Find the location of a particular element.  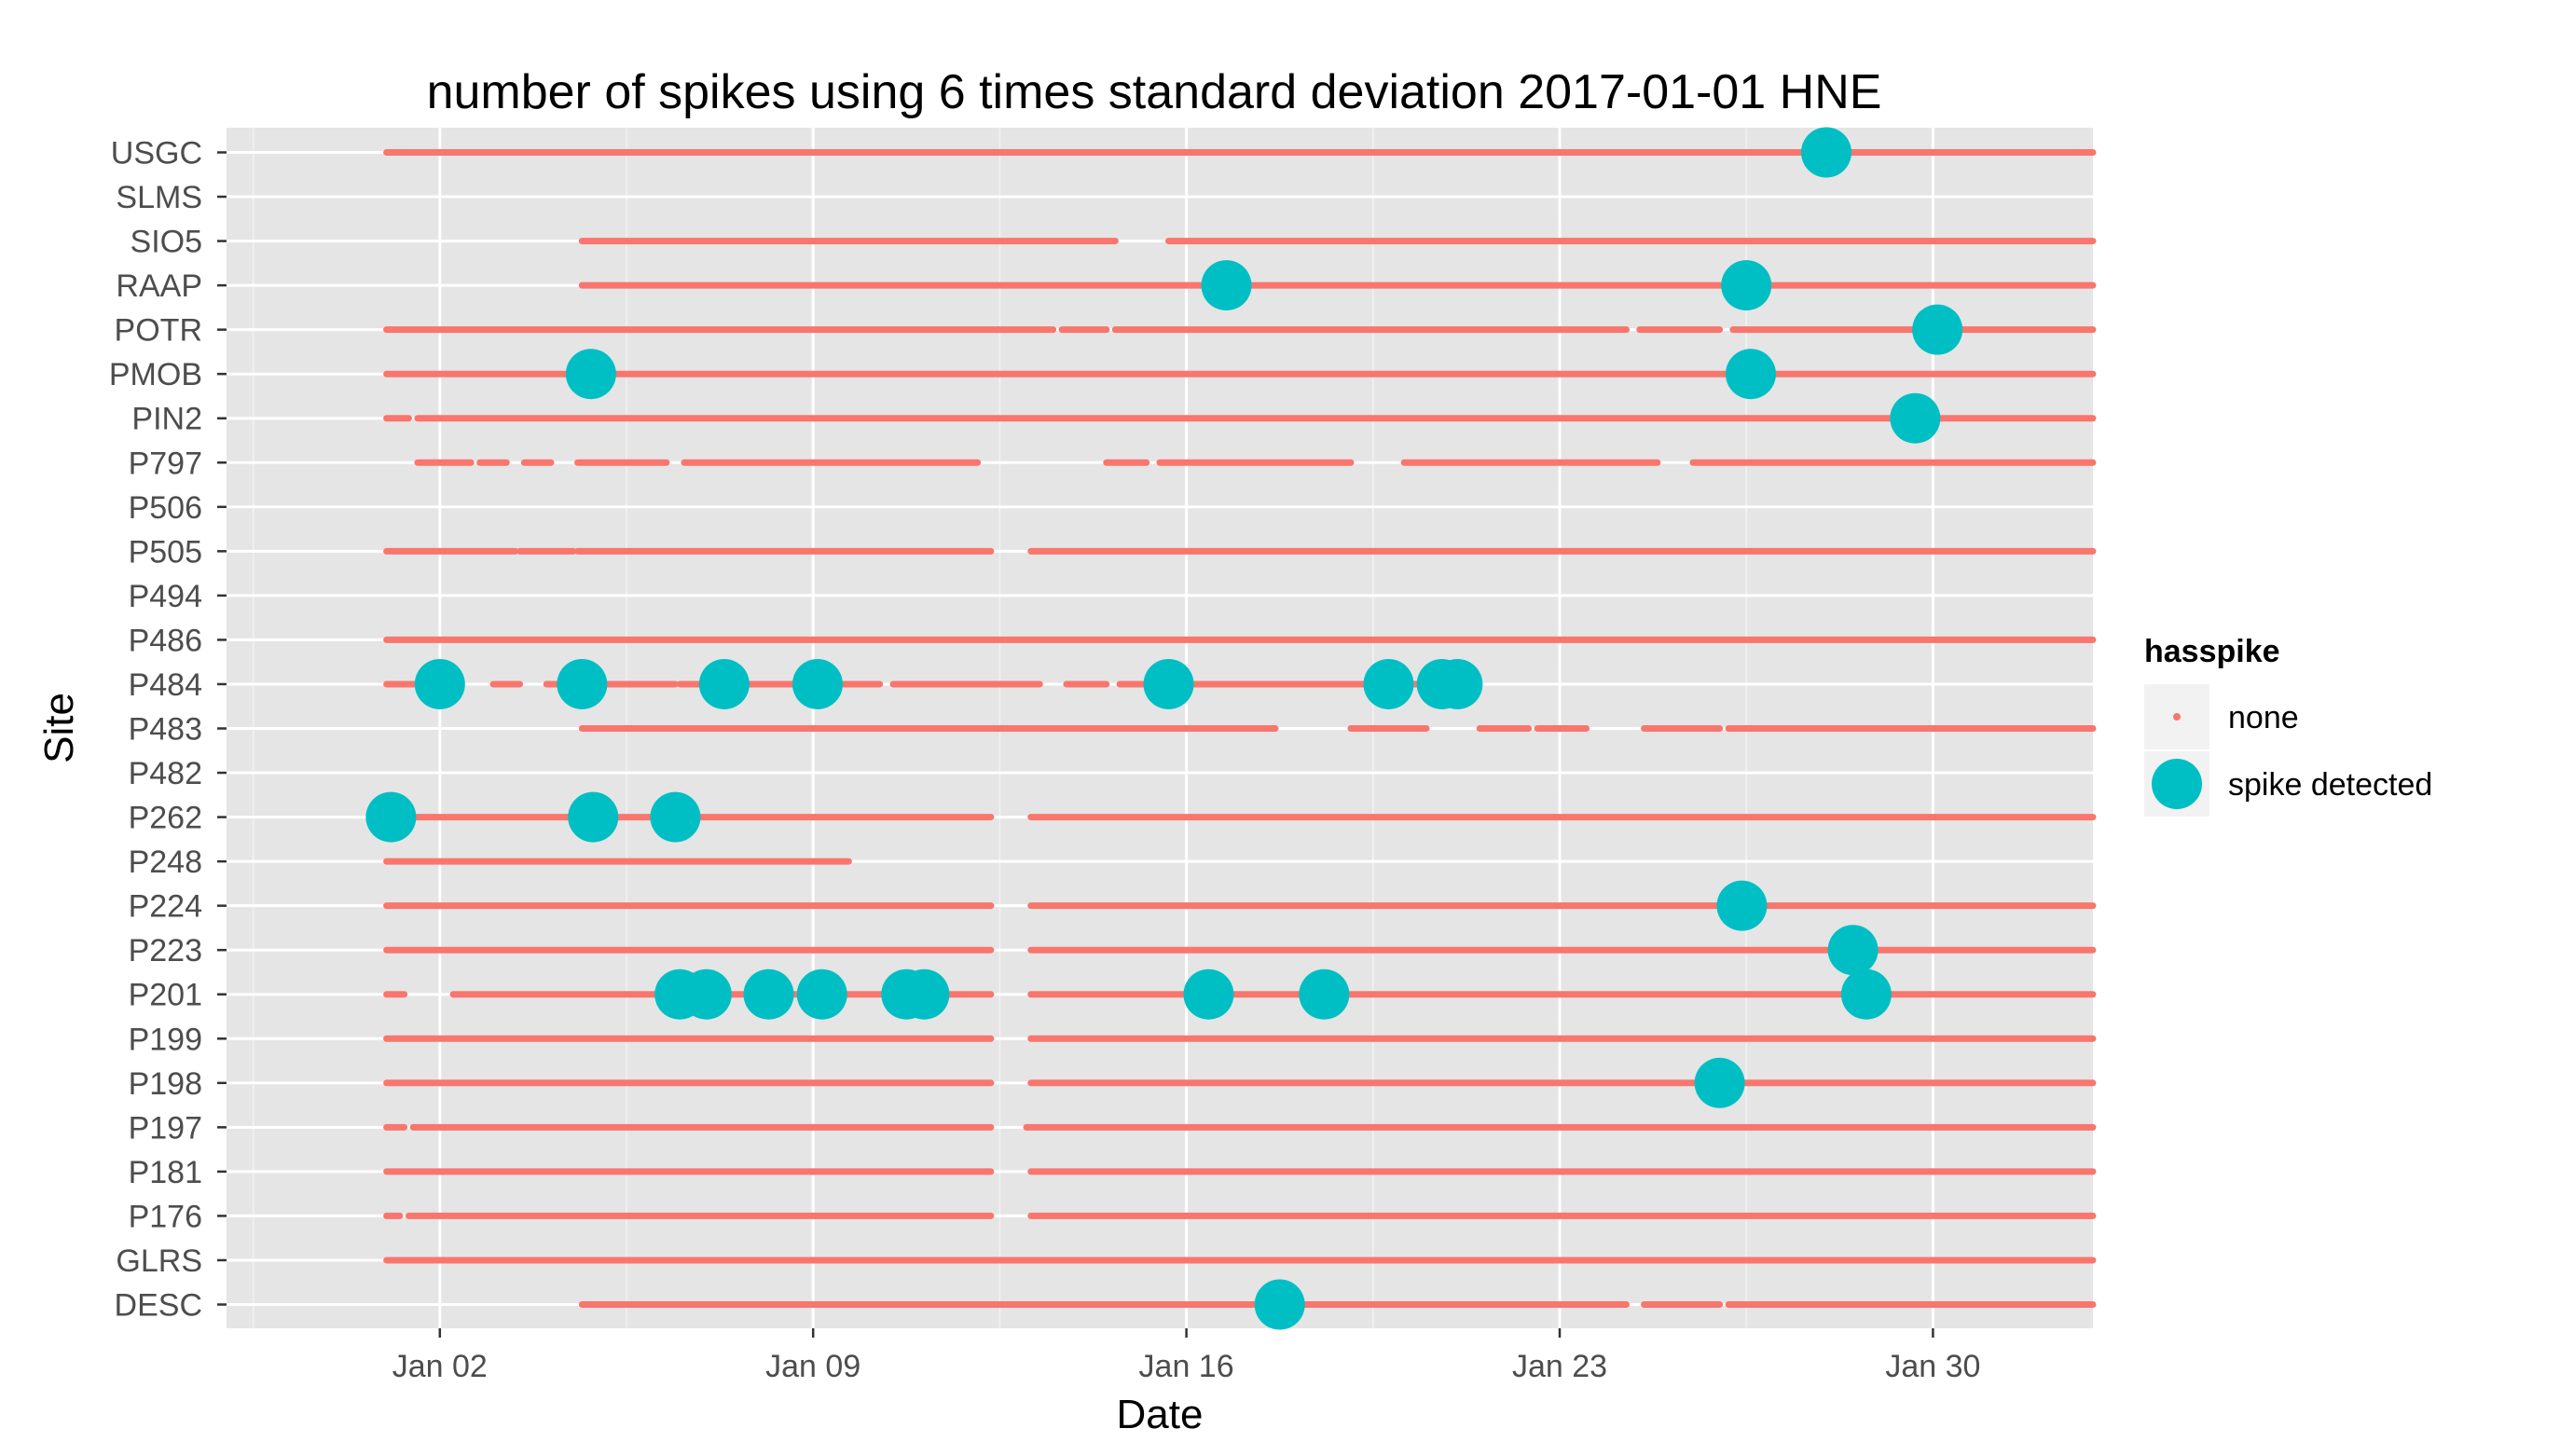

y-tick-label: P197 is located at coordinates (165, 1128).